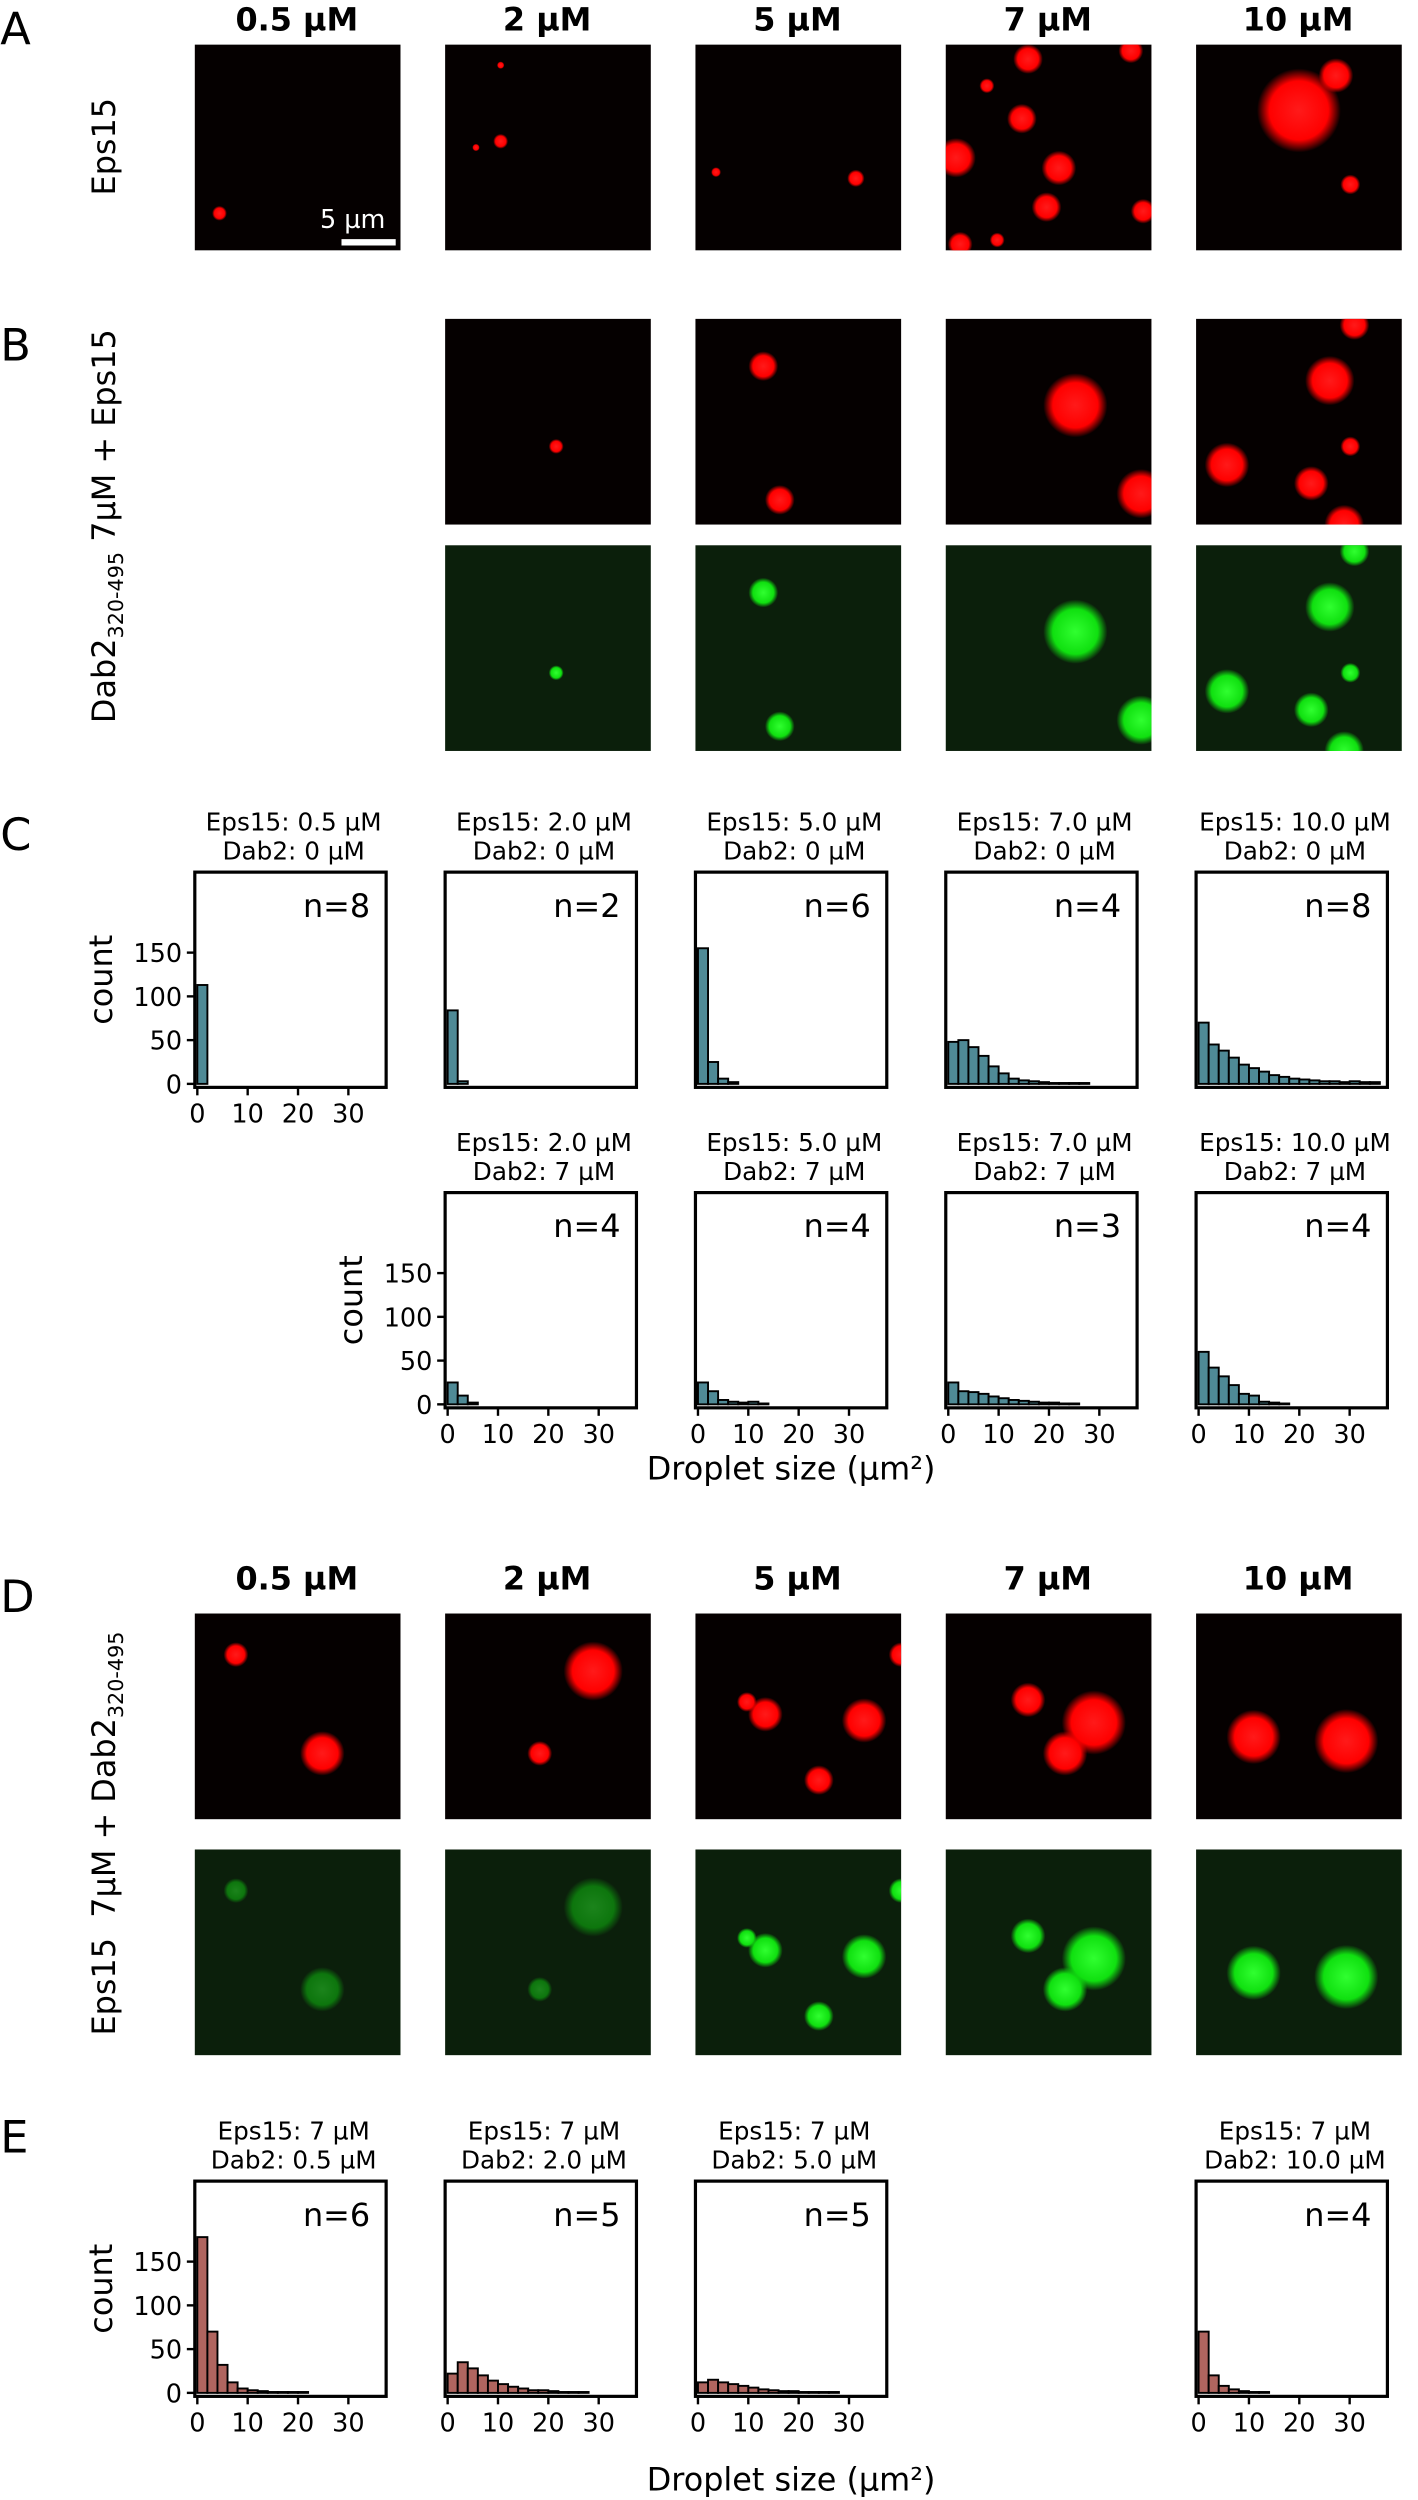 The height and width of the screenshot is (2500, 1418). Describe the element at coordinates (336, 906) in the screenshot. I see `annotation: n=8` at that location.